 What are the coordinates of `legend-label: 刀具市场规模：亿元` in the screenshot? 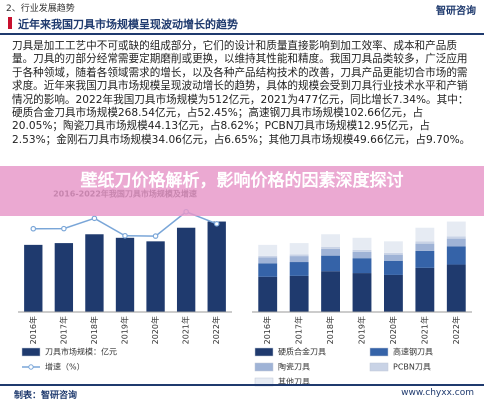 It's located at (81, 352).